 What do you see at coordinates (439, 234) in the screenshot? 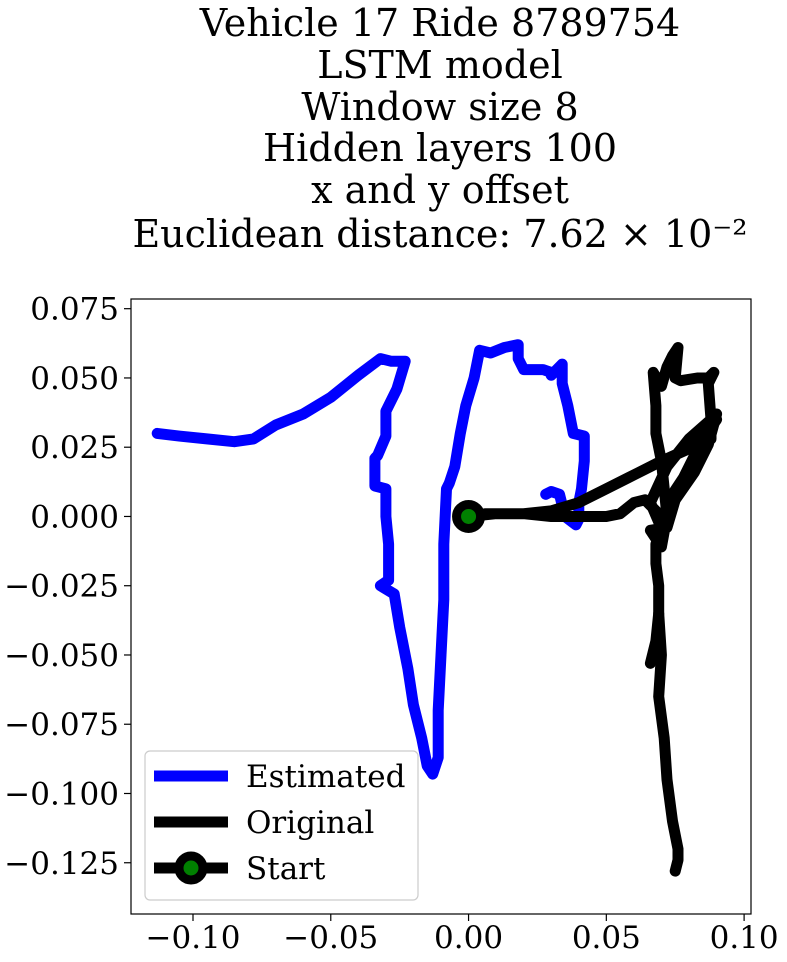
I see `title-line-6: Euclidean distance: 7.62 × 10⁻²` at bounding box center [439, 234].